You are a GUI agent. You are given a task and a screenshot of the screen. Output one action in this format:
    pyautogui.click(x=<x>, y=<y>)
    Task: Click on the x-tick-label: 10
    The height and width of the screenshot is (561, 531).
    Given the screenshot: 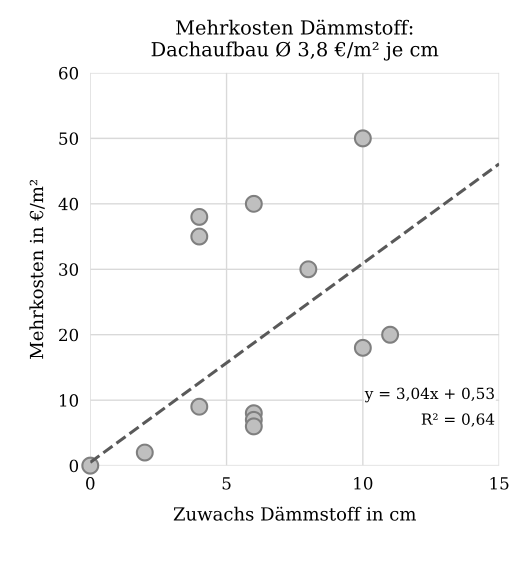 What is the action you would take?
    pyautogui.click(x=363, y=483)
    